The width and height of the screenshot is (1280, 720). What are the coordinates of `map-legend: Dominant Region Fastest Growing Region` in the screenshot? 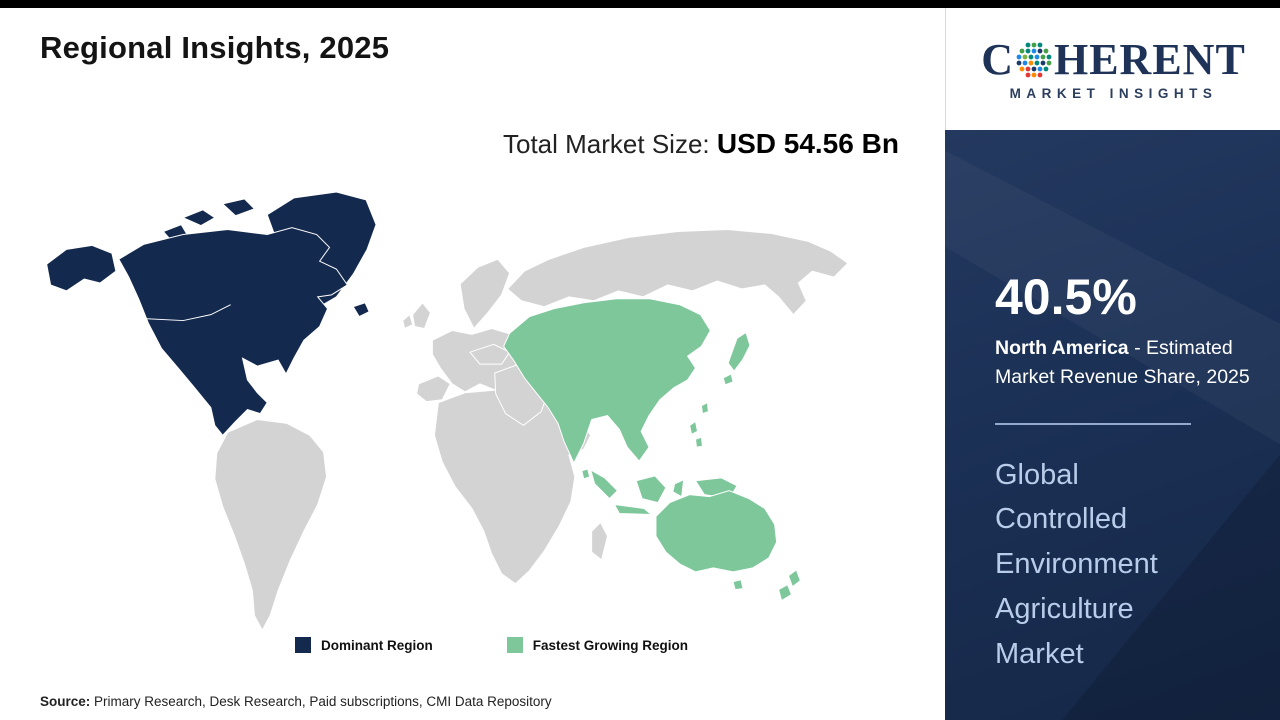 It's located at (491, 645).